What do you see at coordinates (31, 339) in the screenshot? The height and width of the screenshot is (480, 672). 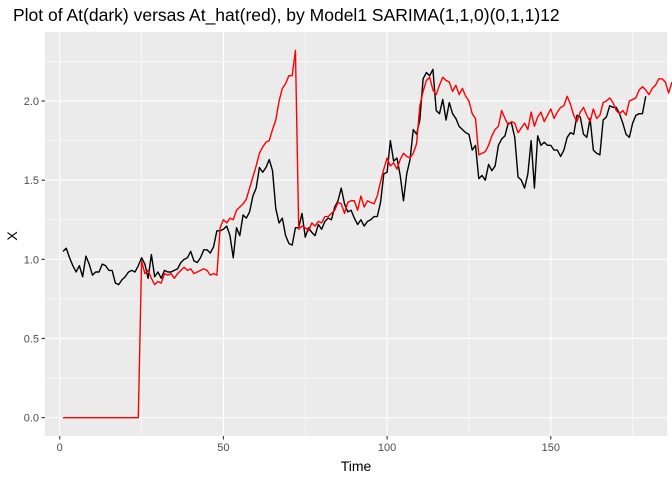 I see `y-tick-label: 0.5` at bounding box center [31, 339].